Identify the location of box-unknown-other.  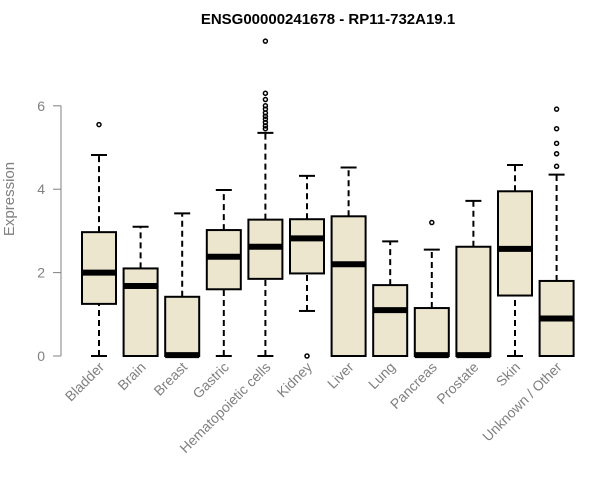
(556, 231).